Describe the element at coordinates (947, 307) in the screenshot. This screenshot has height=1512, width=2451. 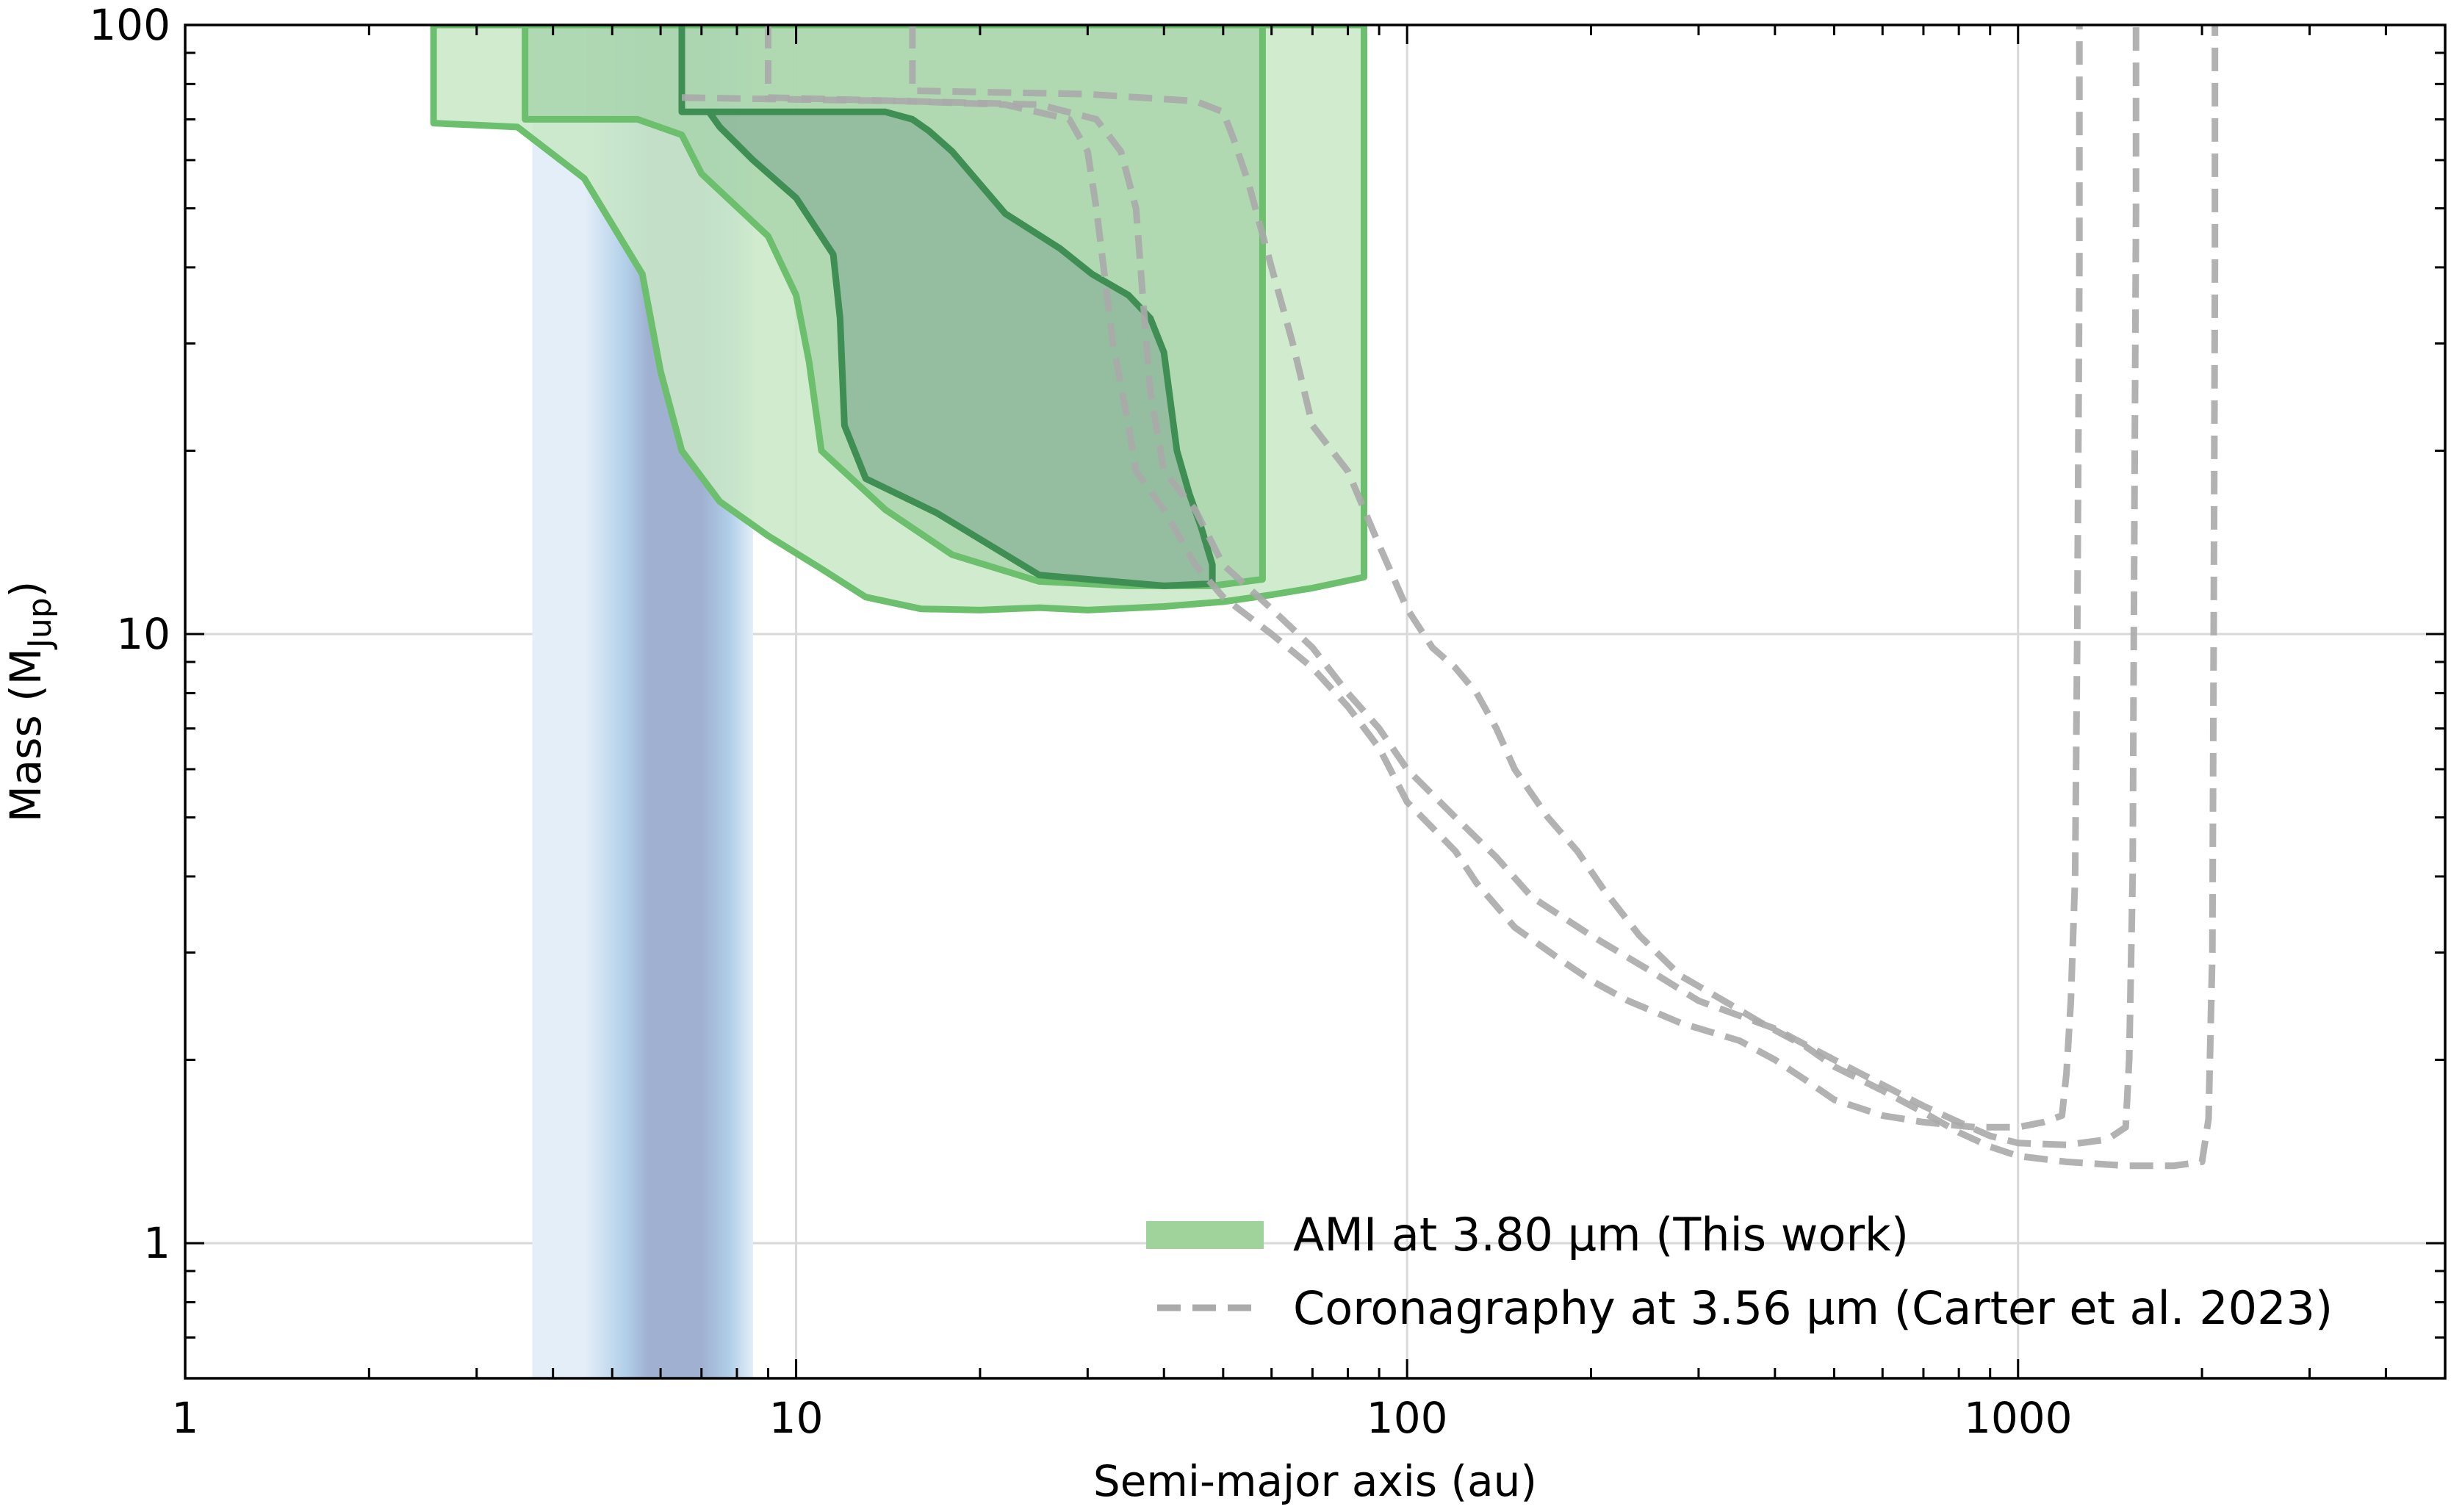
I see `ami-contour-inner` at that location.